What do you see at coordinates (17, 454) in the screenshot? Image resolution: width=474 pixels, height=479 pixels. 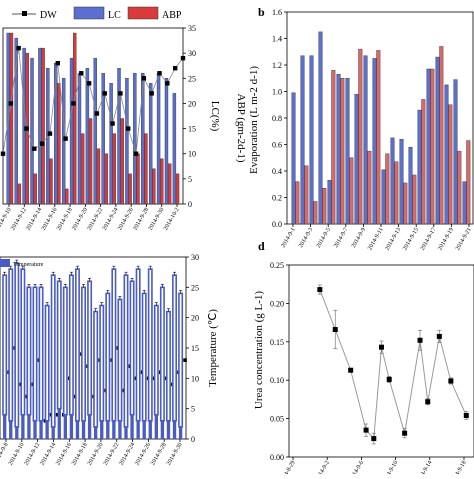 I see `c-xtick-label: 2014-9-10` at bounding box center [17, 454].